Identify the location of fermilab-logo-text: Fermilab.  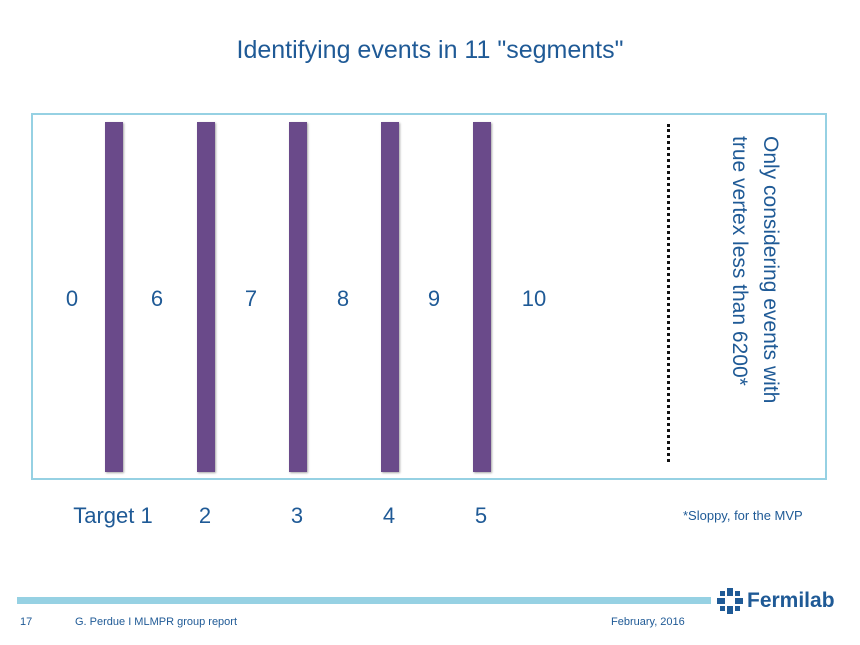
(791, 600).